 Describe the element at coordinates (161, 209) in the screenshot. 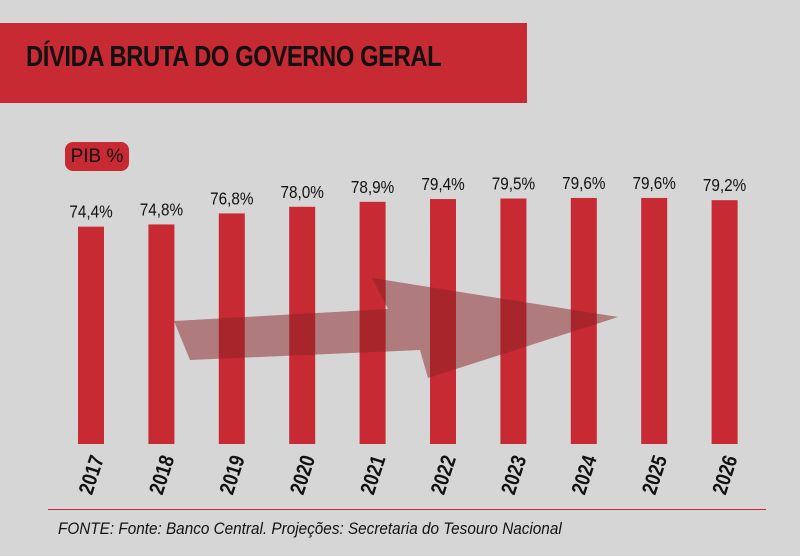

I see `value-label-2018: 74,8%` at that location.